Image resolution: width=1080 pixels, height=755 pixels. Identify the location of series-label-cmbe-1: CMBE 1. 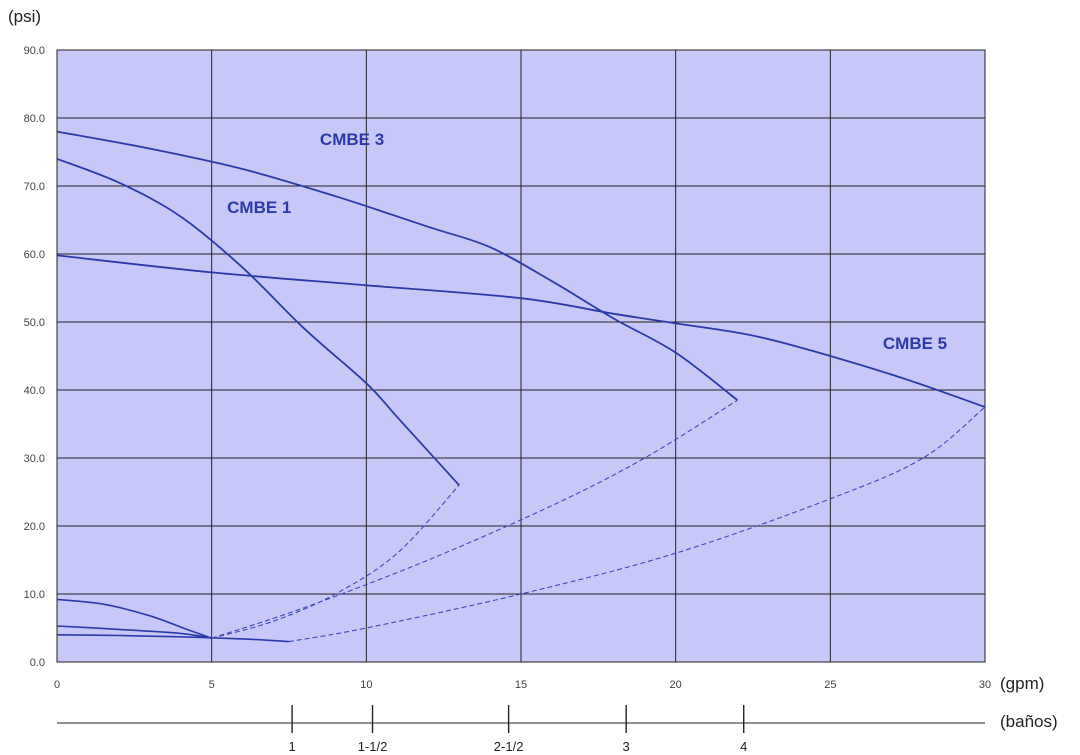
(259, 207).